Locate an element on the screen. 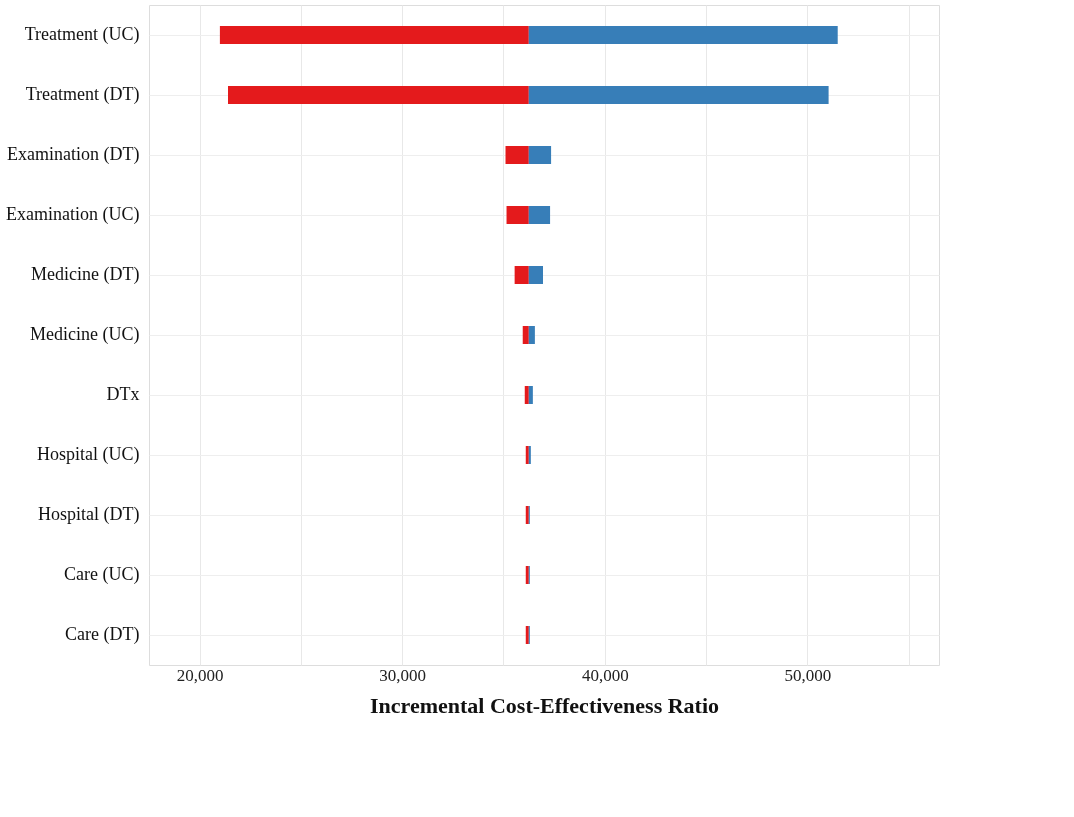 The height and width of the screenshot is (817, 1074). x-axis-title: Incremental Cost-Effectiveness Ratio is located at coordinates (544, 705).